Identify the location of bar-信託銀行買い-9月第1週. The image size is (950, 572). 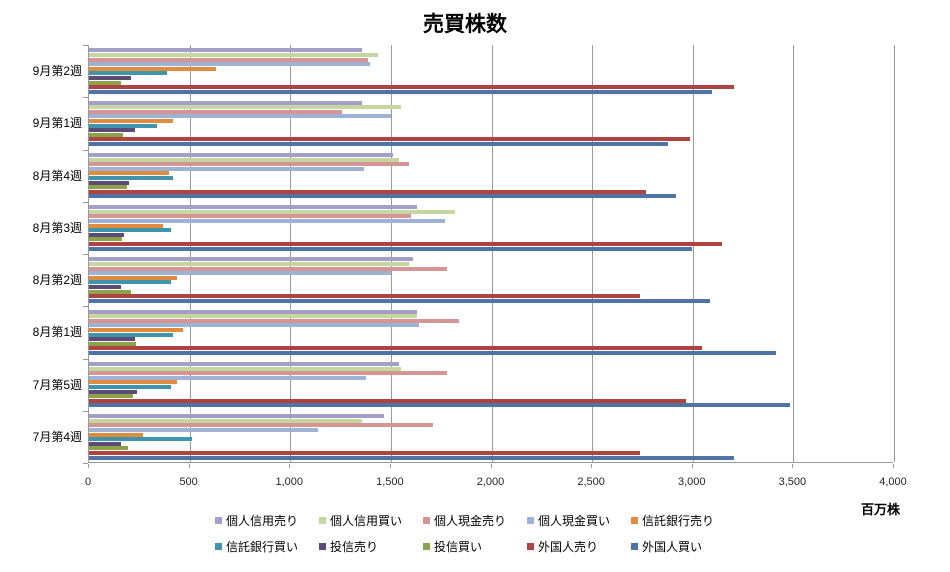
(123, 125).